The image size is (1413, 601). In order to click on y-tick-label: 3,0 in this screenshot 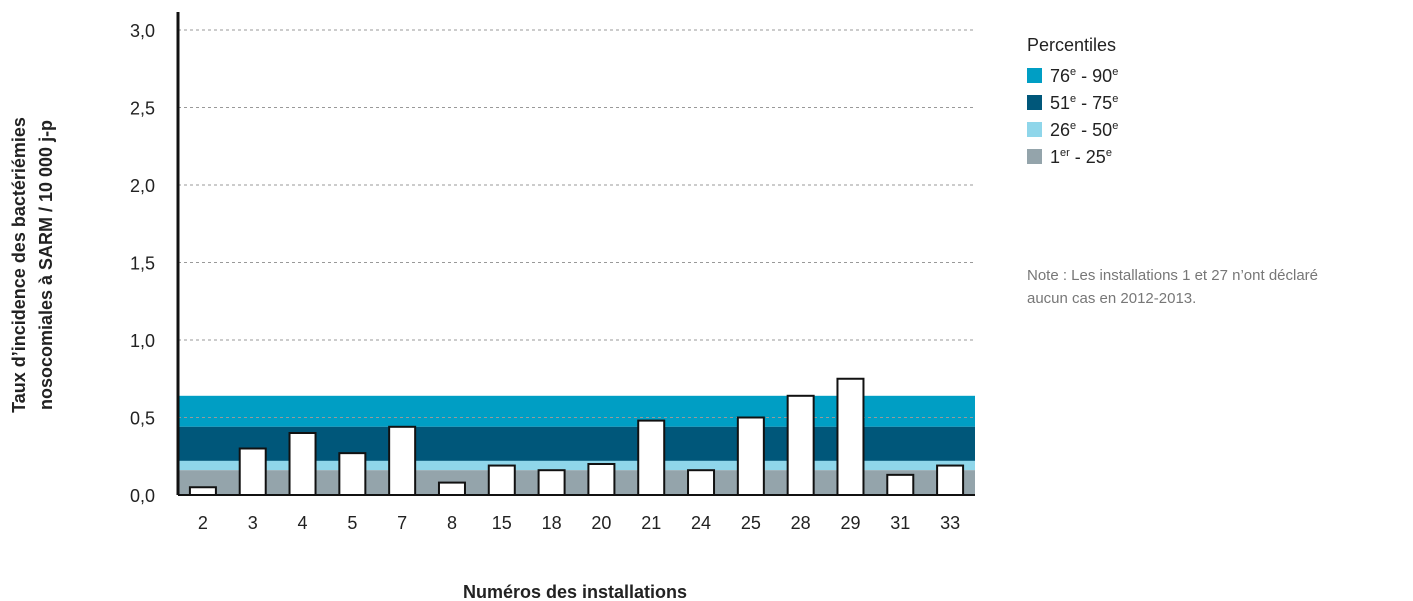, I will do `click(142, 31)`.